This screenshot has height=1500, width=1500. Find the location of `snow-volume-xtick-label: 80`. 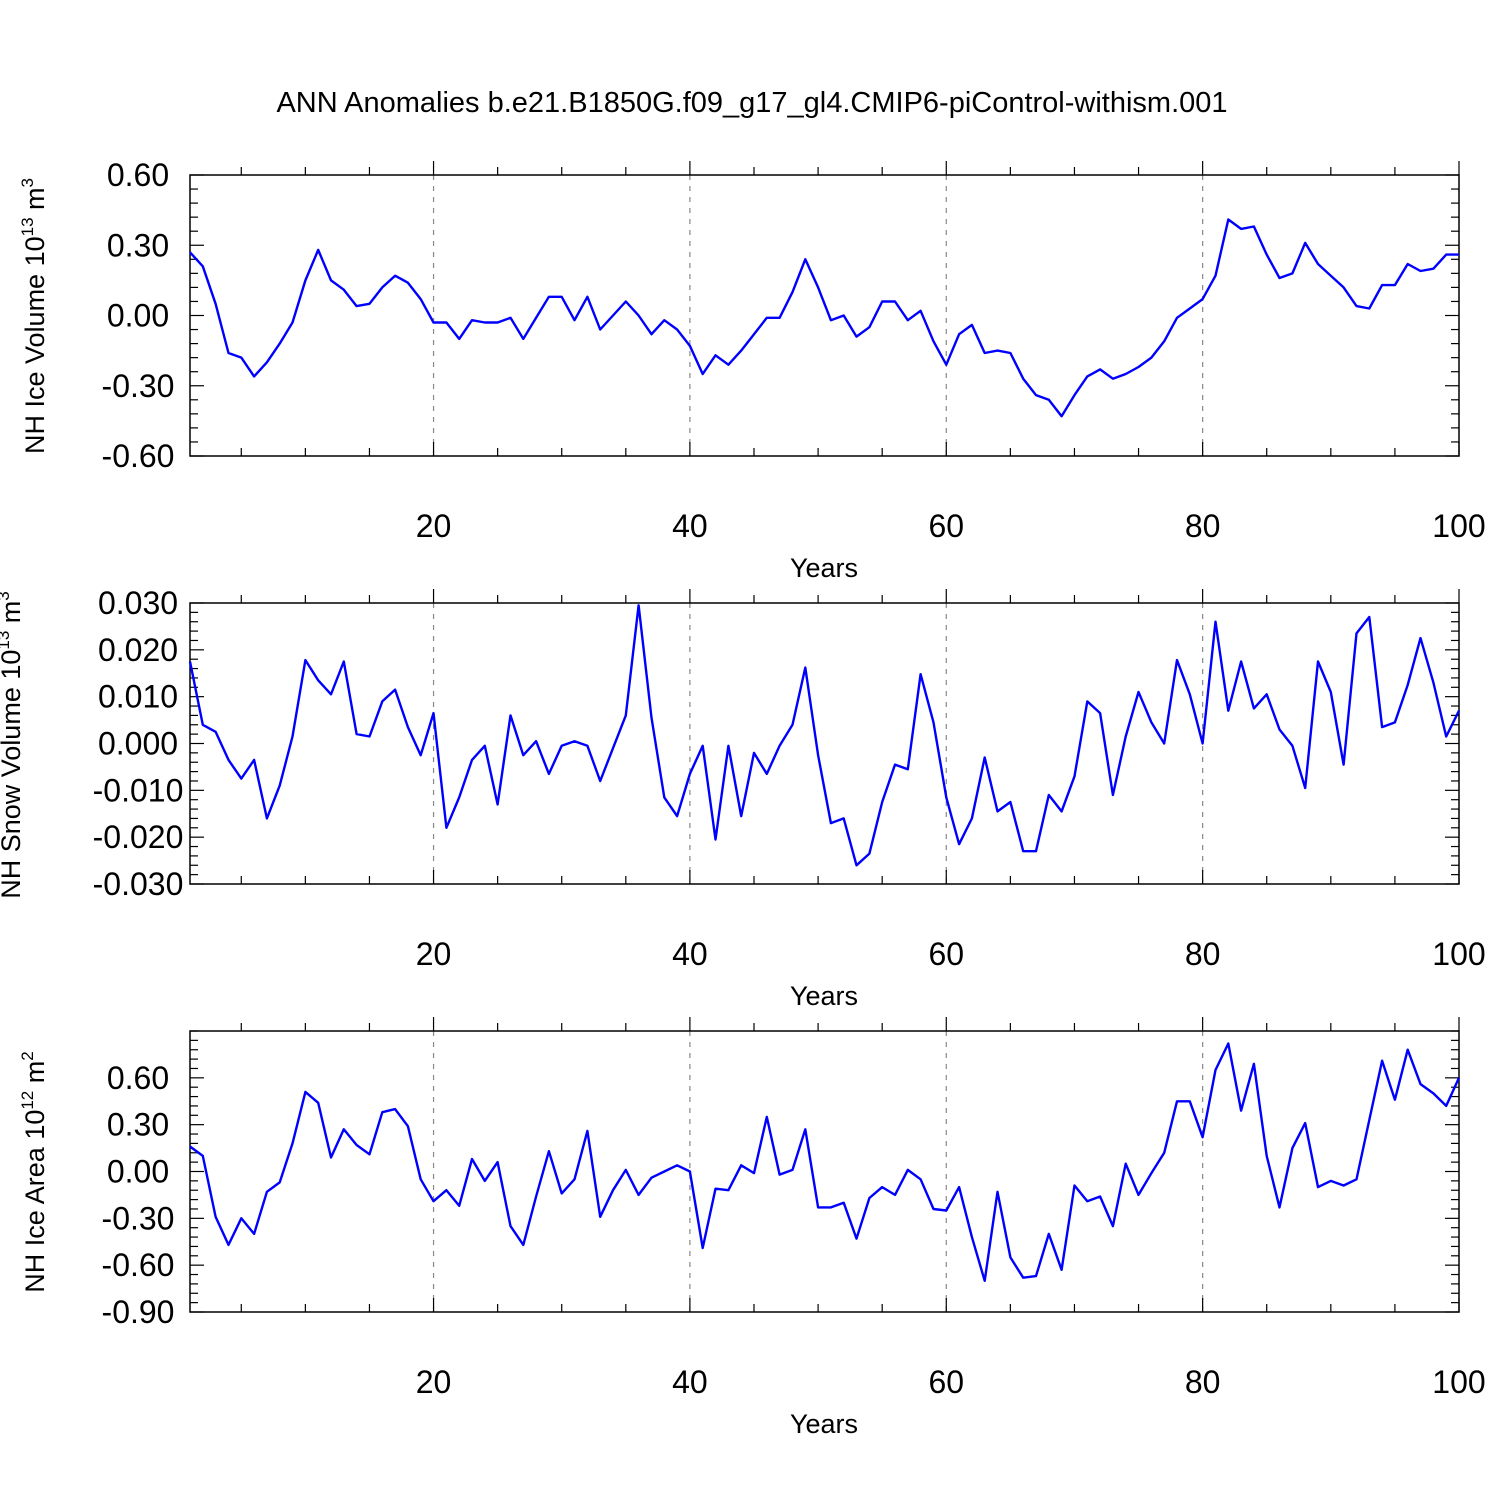

snow-volume-xtick-label: 80 is located at coordinates (1203, 954).